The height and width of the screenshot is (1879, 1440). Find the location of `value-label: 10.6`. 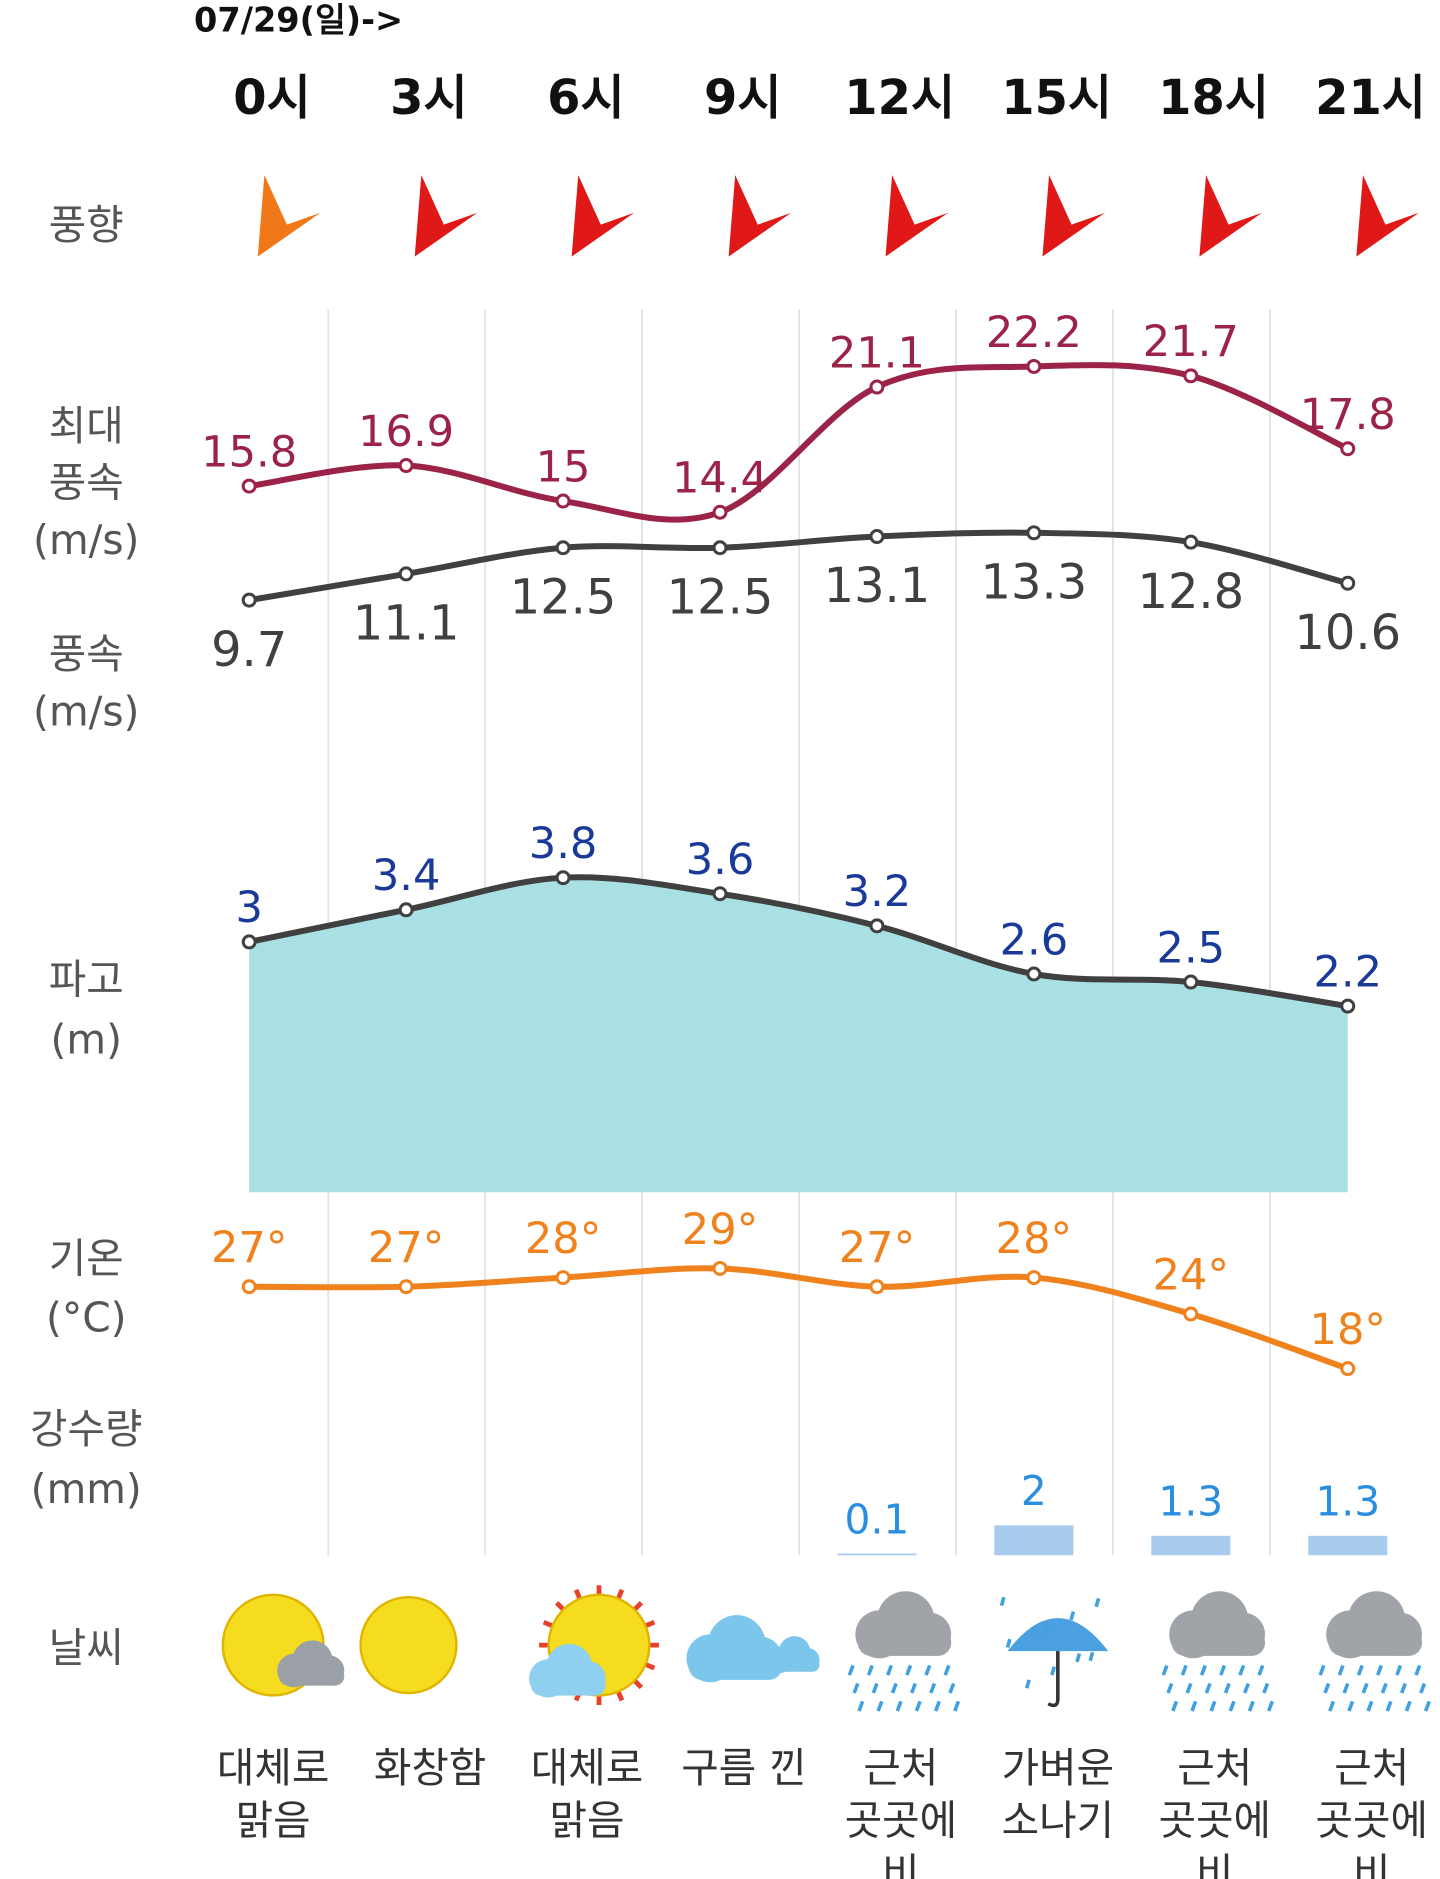

value-label: 10.6 is located at coordinates (1347, 633).